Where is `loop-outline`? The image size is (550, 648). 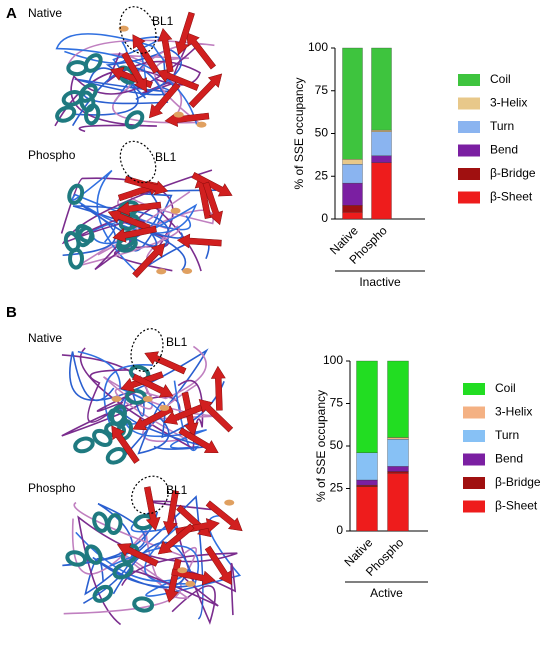
loop-outline is located at coordinates (144, 260).